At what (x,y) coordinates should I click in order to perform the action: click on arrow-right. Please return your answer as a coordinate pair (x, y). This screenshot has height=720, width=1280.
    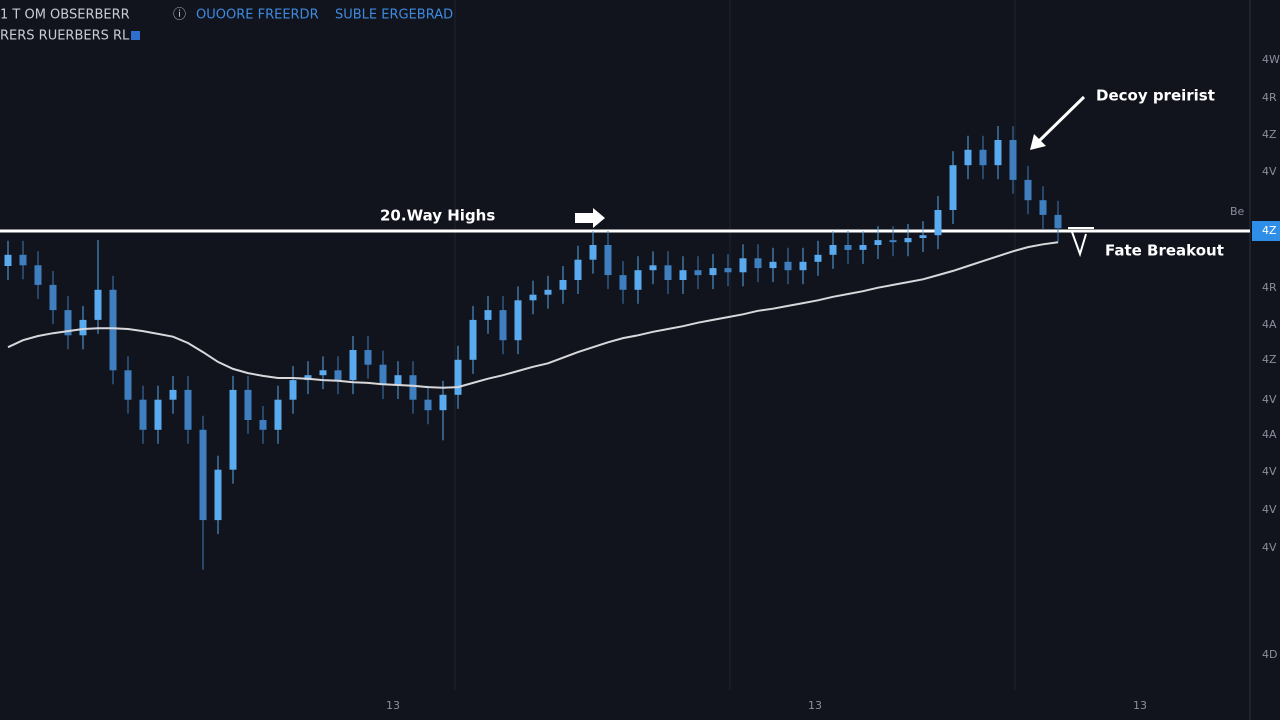
    Looking at the image, I should click on (590, 218).